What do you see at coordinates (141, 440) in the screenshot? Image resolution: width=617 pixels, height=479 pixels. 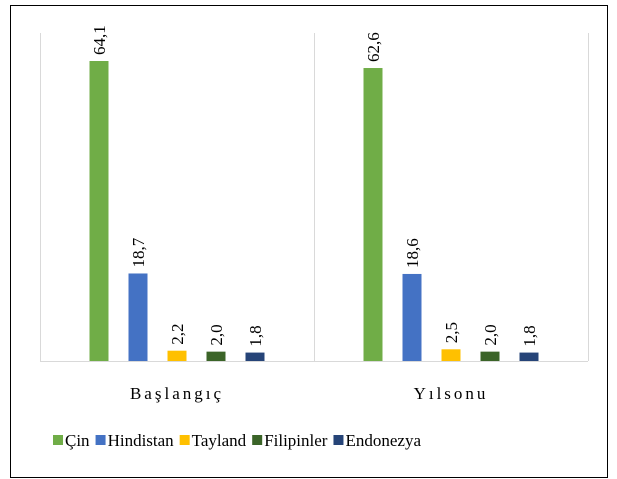 I see `legend-label: Hindistan` at bounding box center [141, 440].